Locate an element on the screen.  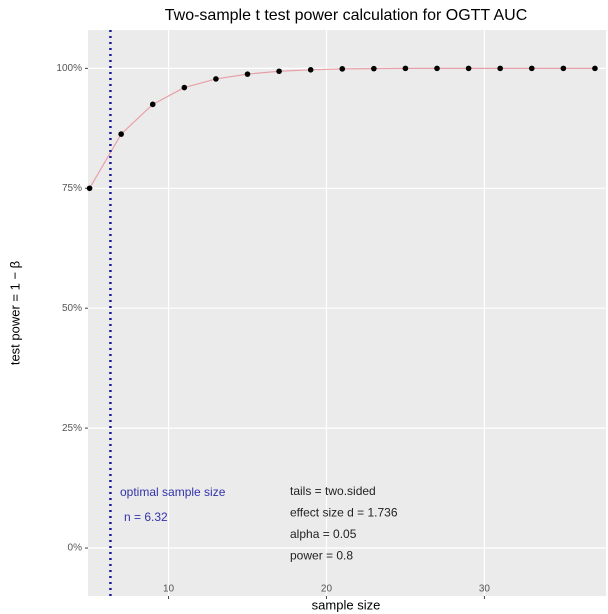
y-tick-label: 50% is located at coordinates (72, 308).